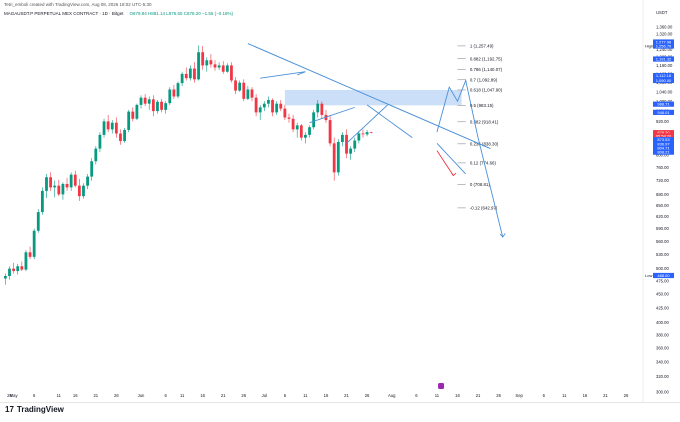  Describe the element at coordinates (662, 205) in the screenshot. I see `price-tick-label: 650.00` at that location.